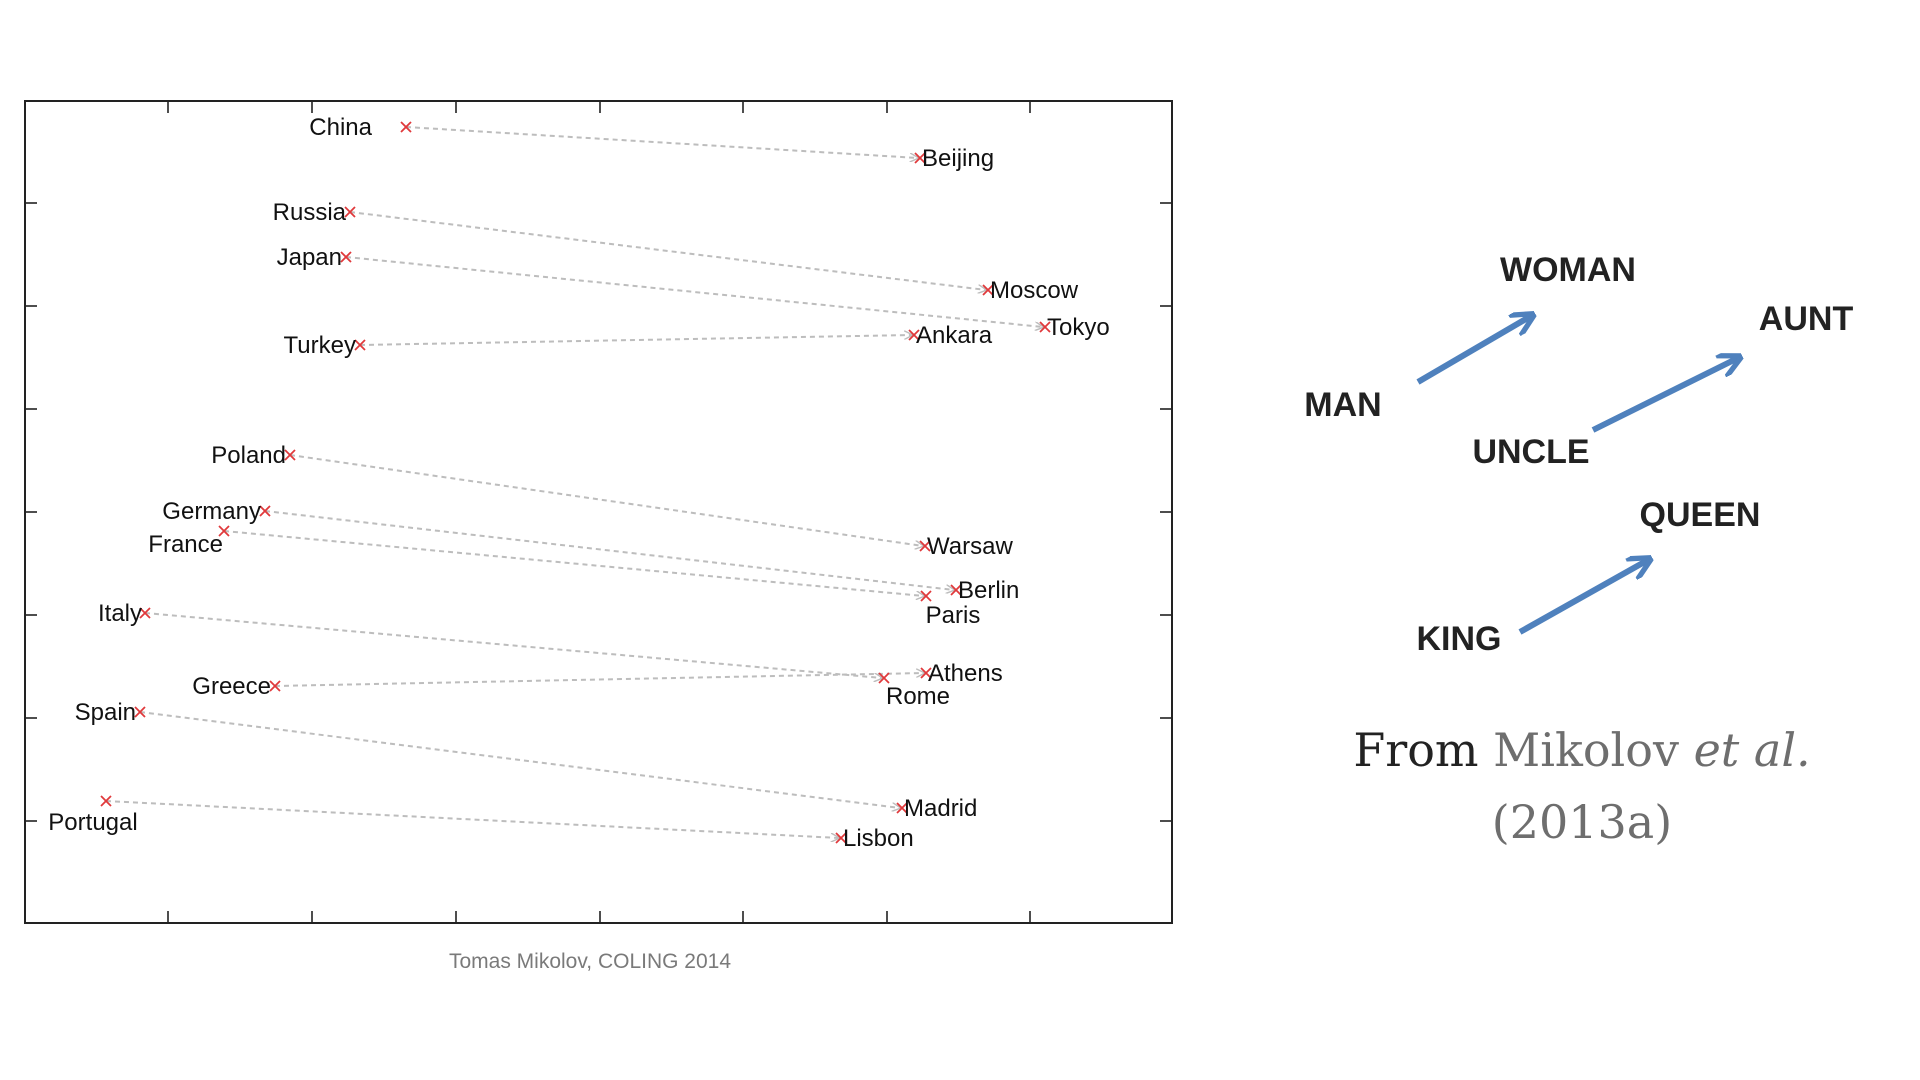  Describe the element at coordinates (902, 808) in the screenshot. I see `capital-marker-madrid` at that location.